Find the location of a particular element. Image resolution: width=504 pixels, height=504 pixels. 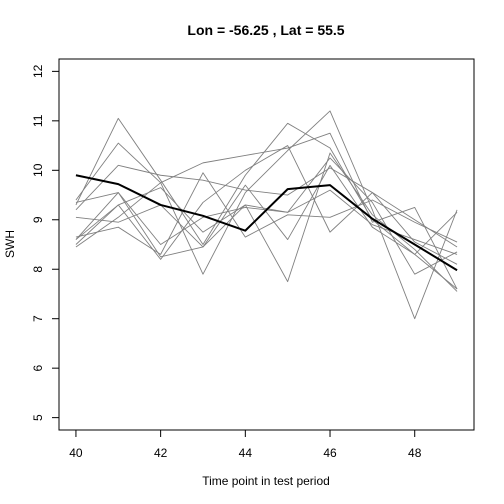

y-axis-label: SWH is located at coordinates (10, 244).